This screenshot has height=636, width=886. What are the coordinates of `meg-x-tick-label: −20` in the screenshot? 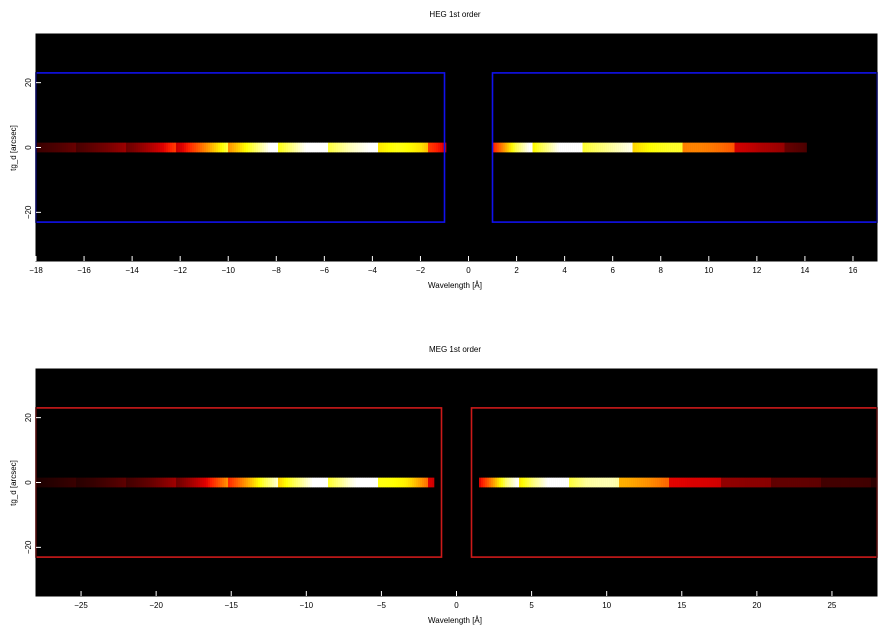 It's located at (156, 605).